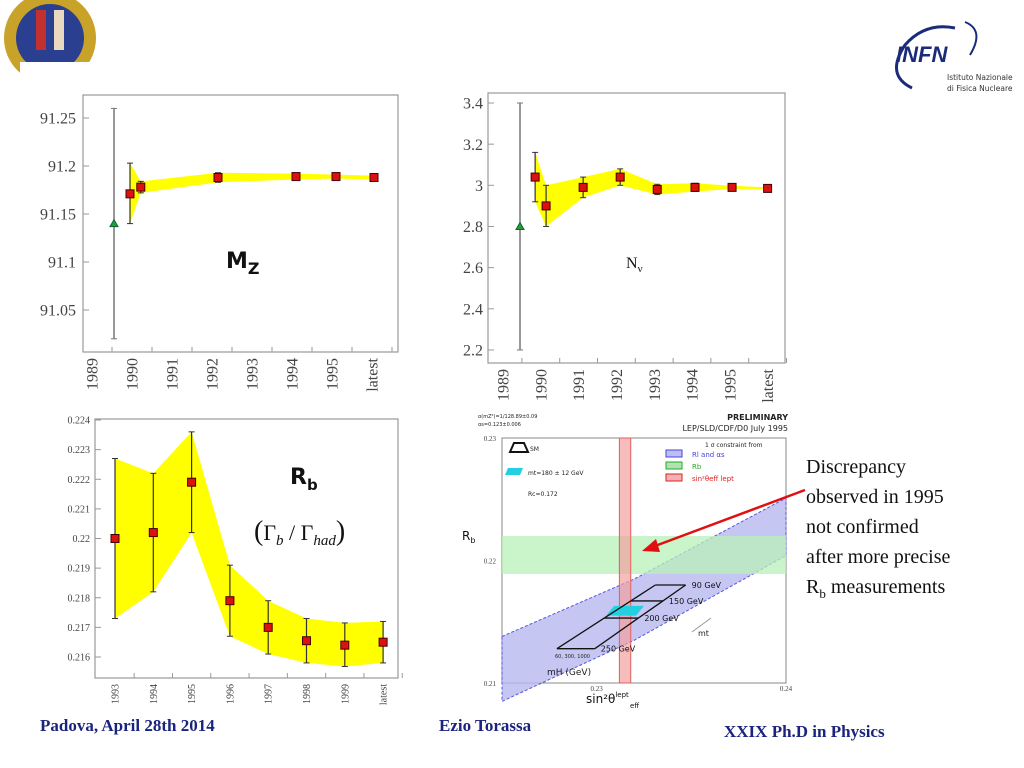 This screenshot has width=1024, height=768. What do you see at coordinates (345, 694) in the screenshot?
I see `x-tick-label: 1999` at bounding box center [345, 694].